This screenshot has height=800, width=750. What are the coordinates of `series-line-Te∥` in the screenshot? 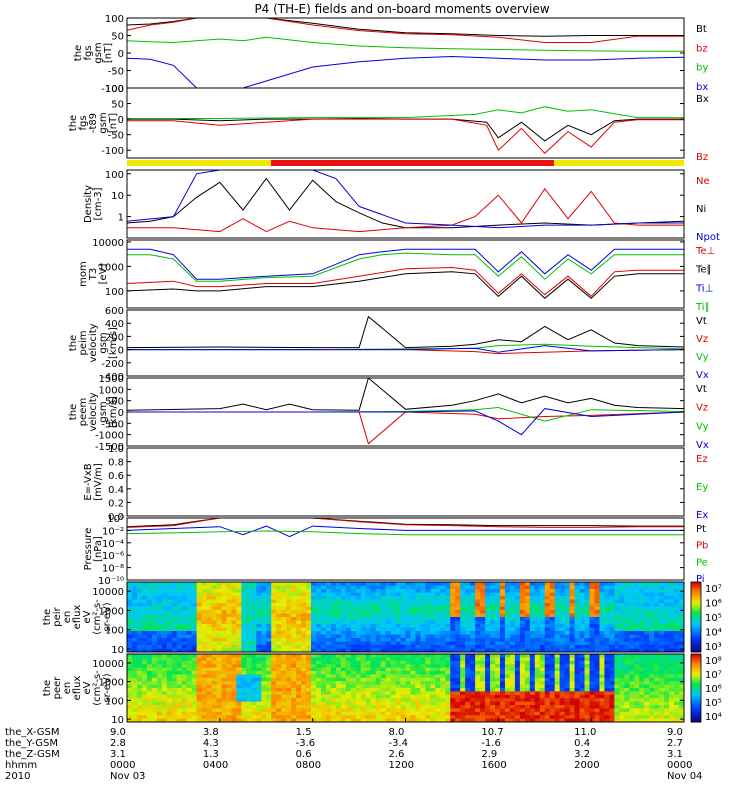 It's located at (405, 285).